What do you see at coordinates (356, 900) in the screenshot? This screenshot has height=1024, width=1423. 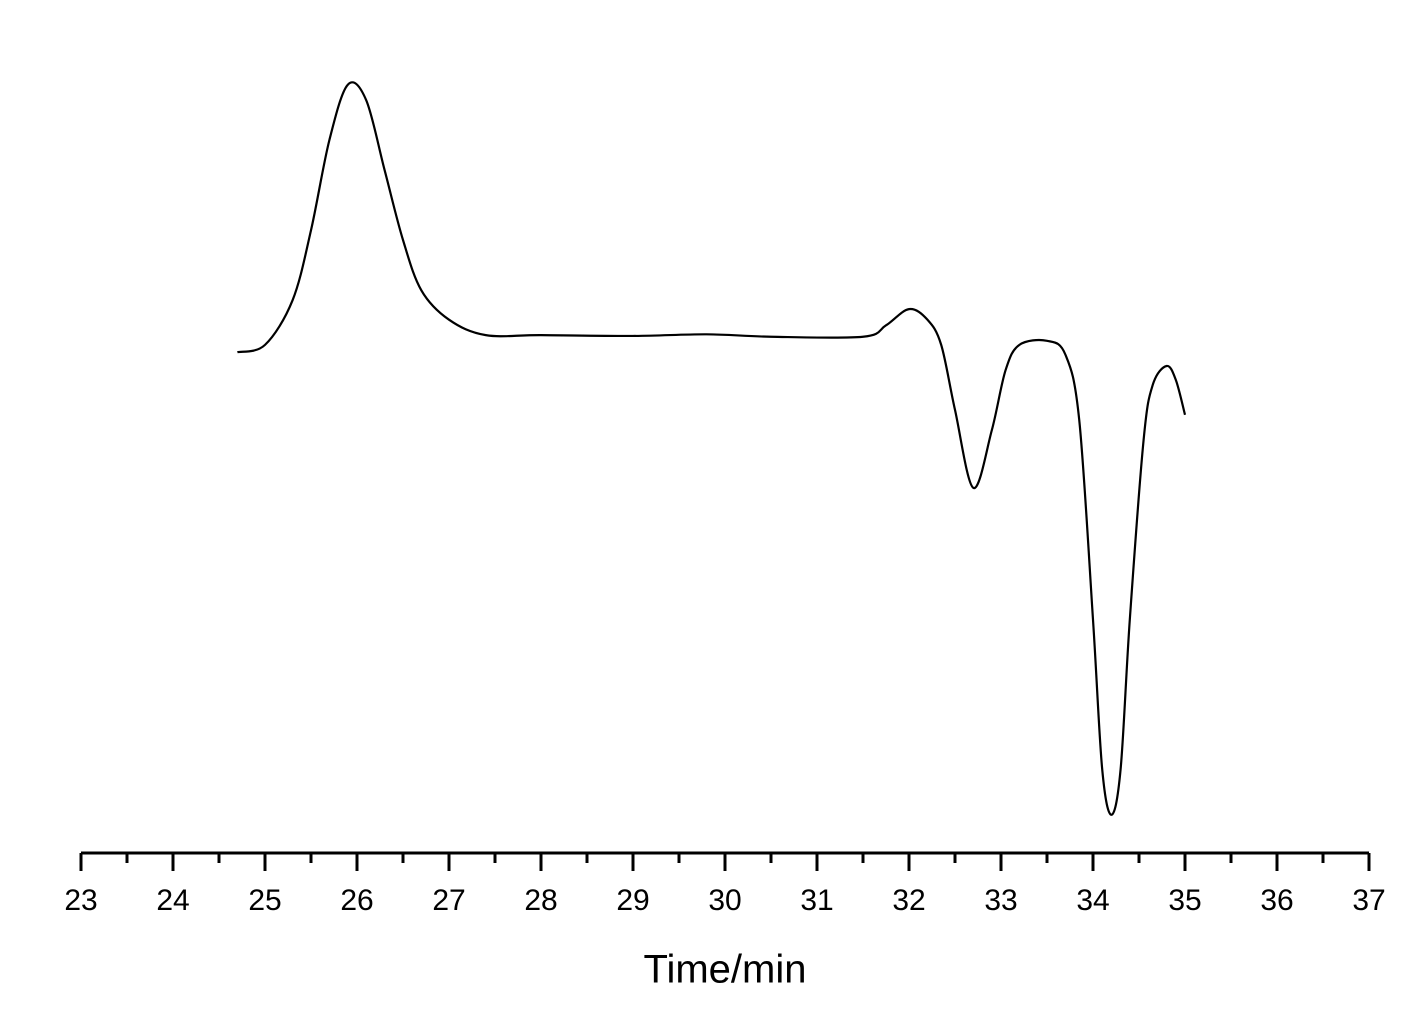 I see `x-tick-label: 26` at bounding box center [356, 900].